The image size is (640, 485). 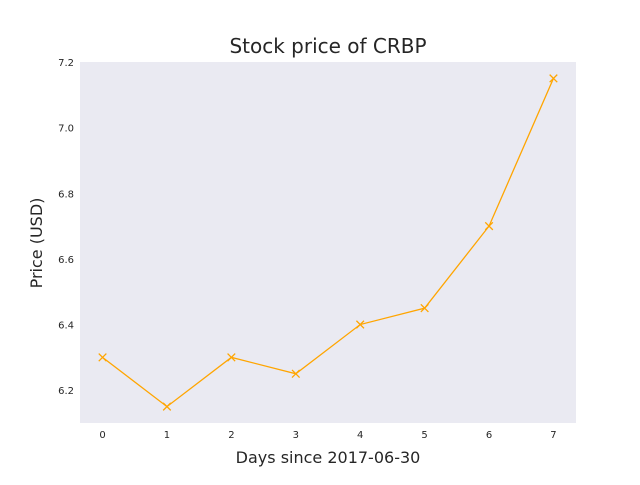 What do you see at coordinates (167, 435) in the screenshot?
I see `x-tick-label: 1` at bounding box center [167, 435].